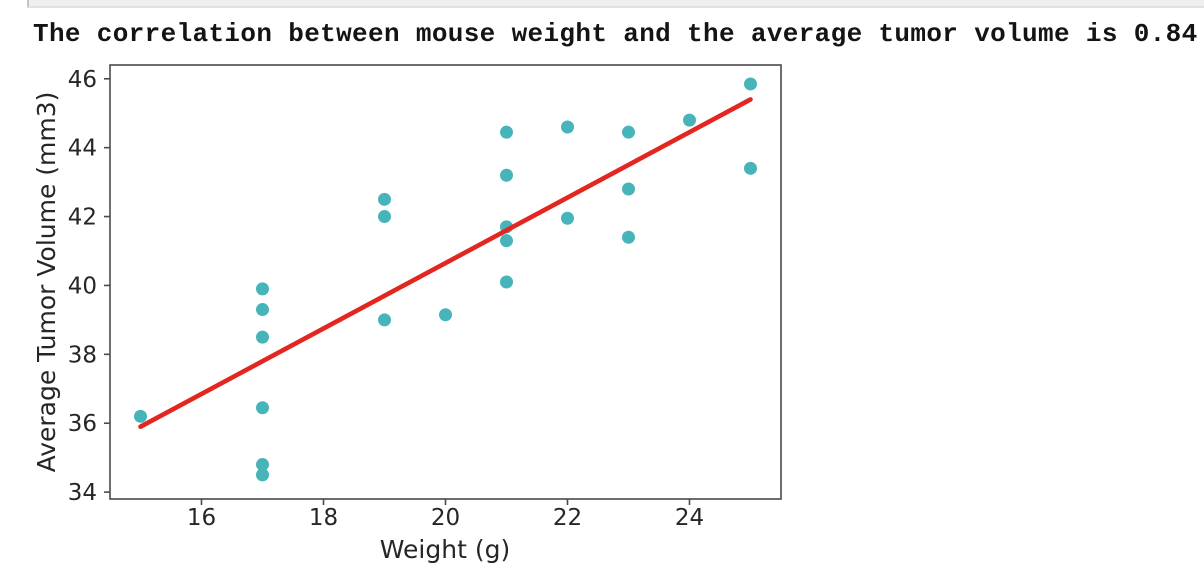 The width and height of the screenshot is (1204, 584). I want to click on y-tick-label: 34, so click(82, 493).